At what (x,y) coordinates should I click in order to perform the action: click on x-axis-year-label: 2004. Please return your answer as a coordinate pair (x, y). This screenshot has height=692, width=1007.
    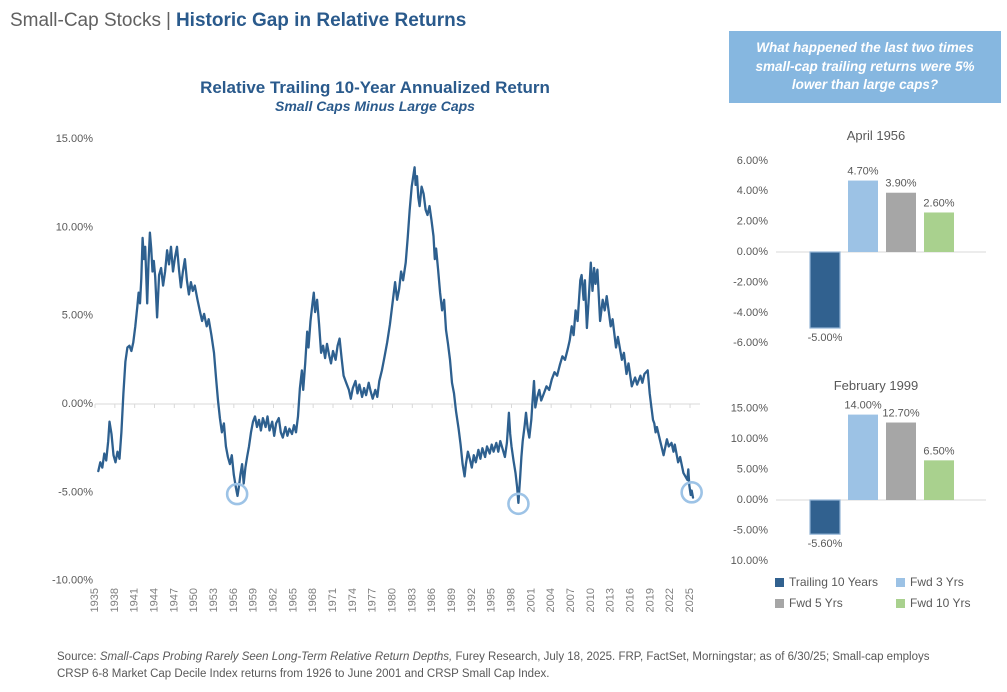
    Looking at the image, I should click on (551, 600).